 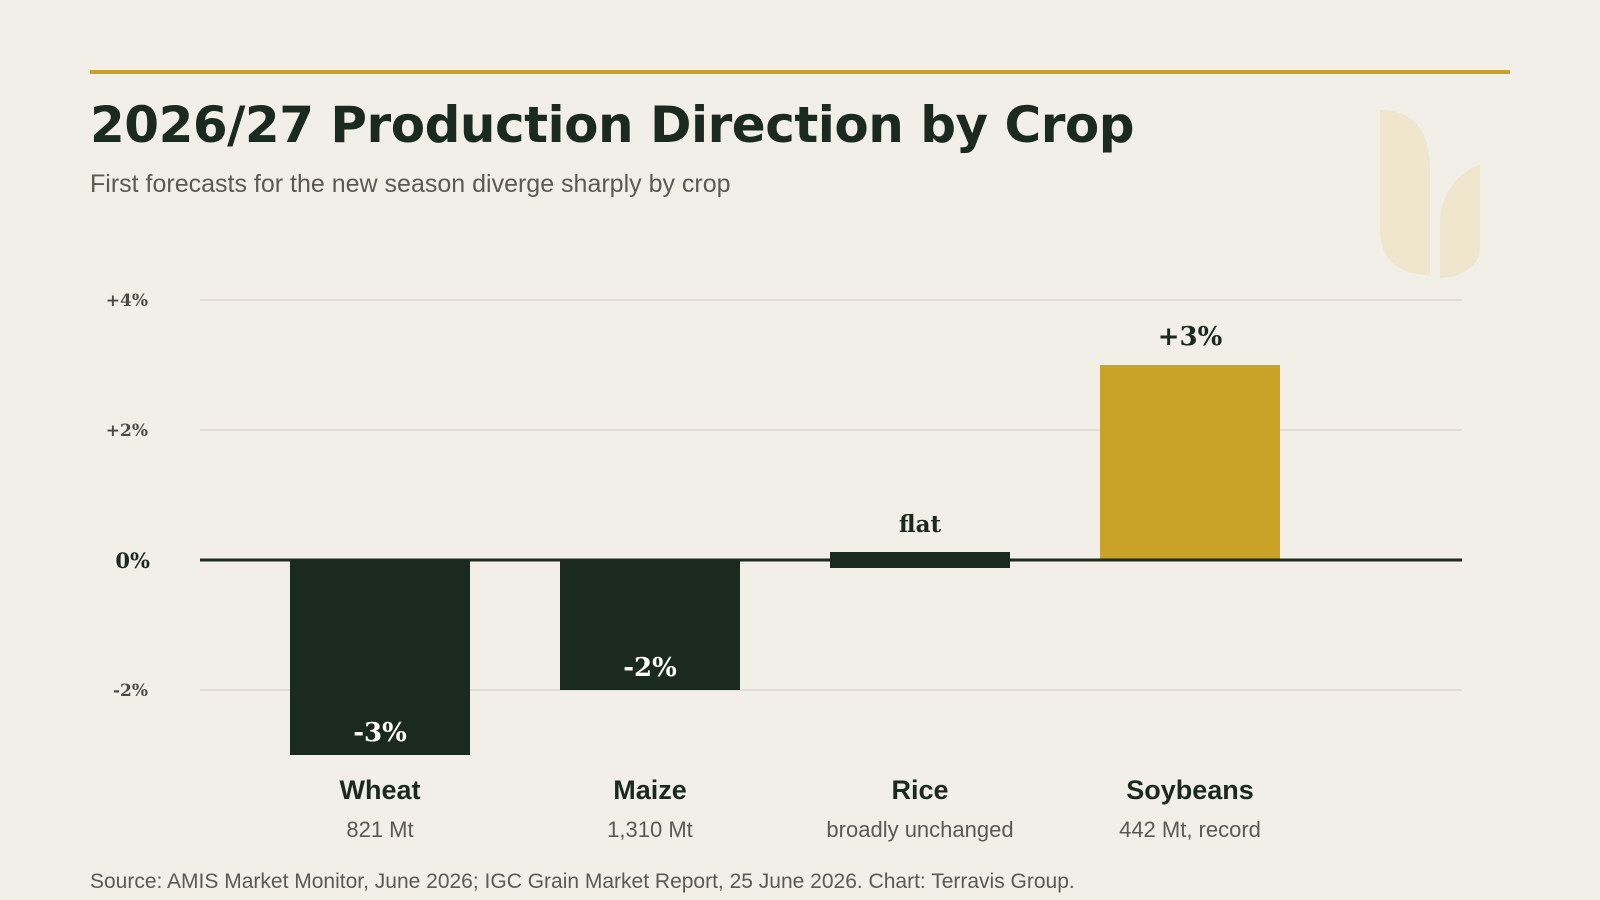 I want to click on page-title: 2026/27 Production Direction by Crop, so click(x=612, y=125).